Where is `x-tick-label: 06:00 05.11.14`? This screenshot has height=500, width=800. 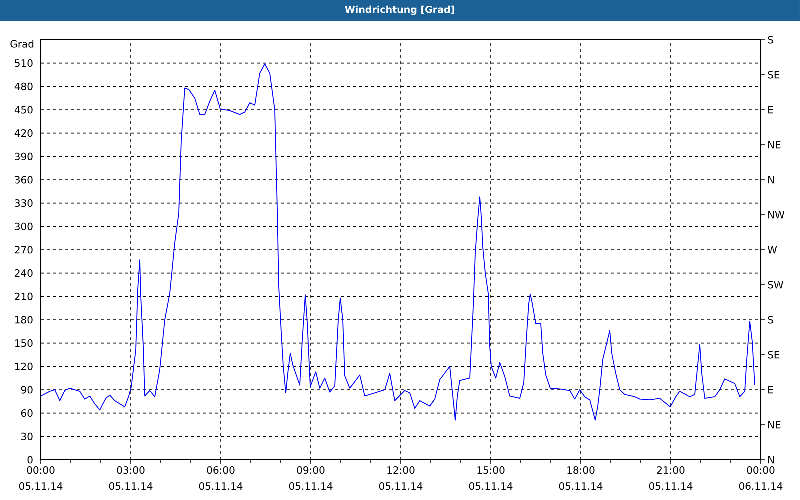
x-tick-label: 06:00 05.11.14 is located at coordinates (221, 478).